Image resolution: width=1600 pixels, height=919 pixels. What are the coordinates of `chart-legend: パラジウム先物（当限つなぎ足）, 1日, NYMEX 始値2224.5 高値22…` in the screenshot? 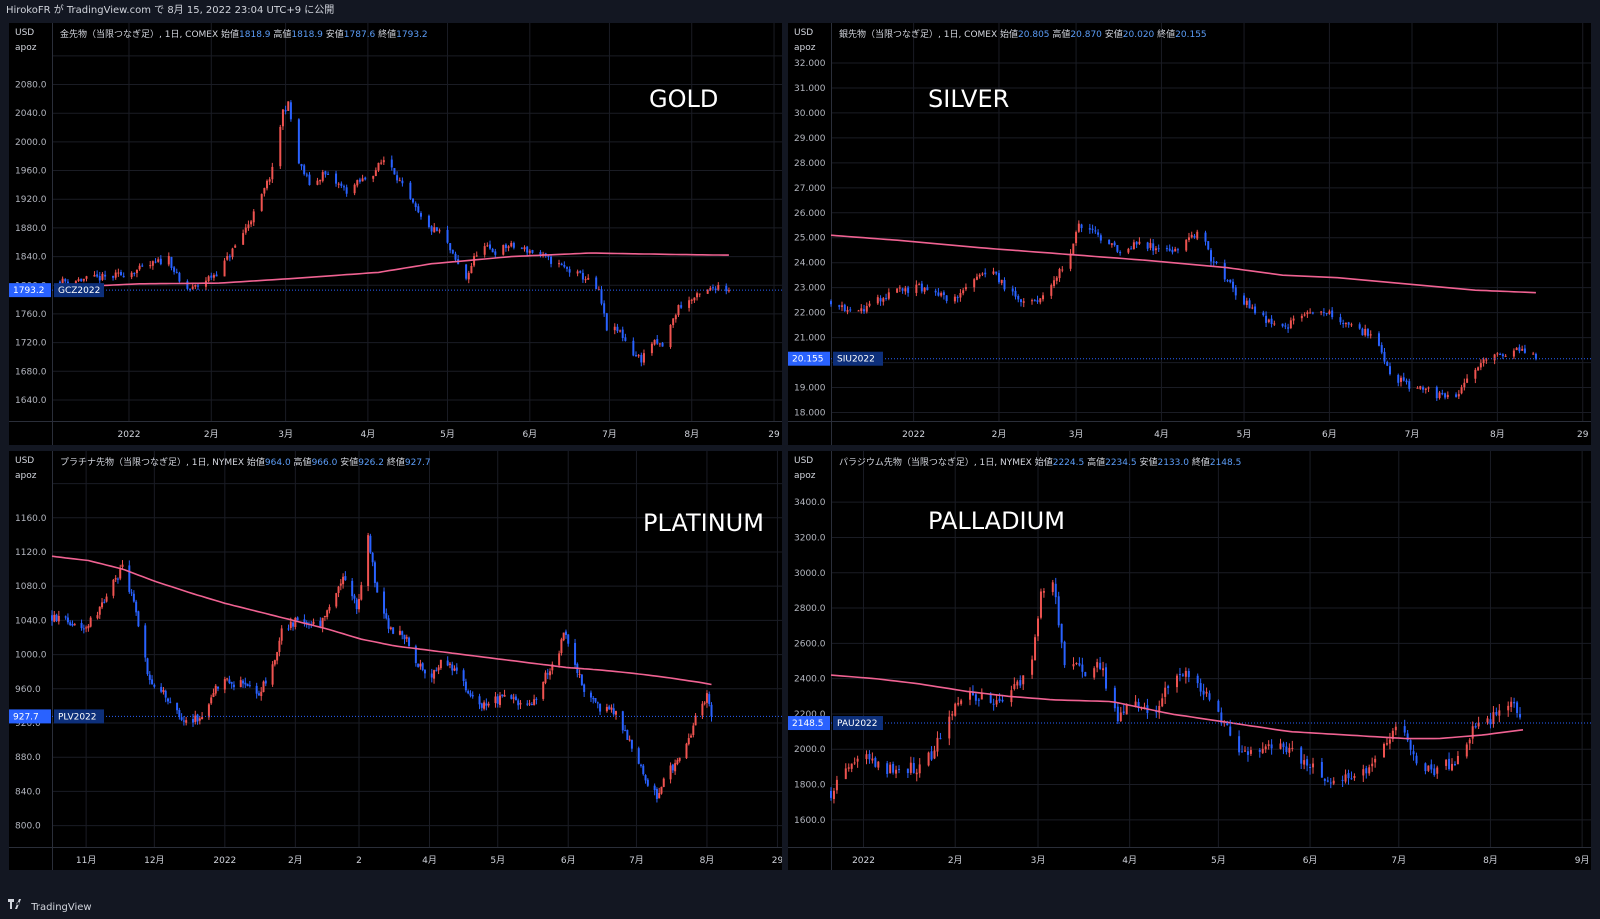 It's located at (1040, 462).